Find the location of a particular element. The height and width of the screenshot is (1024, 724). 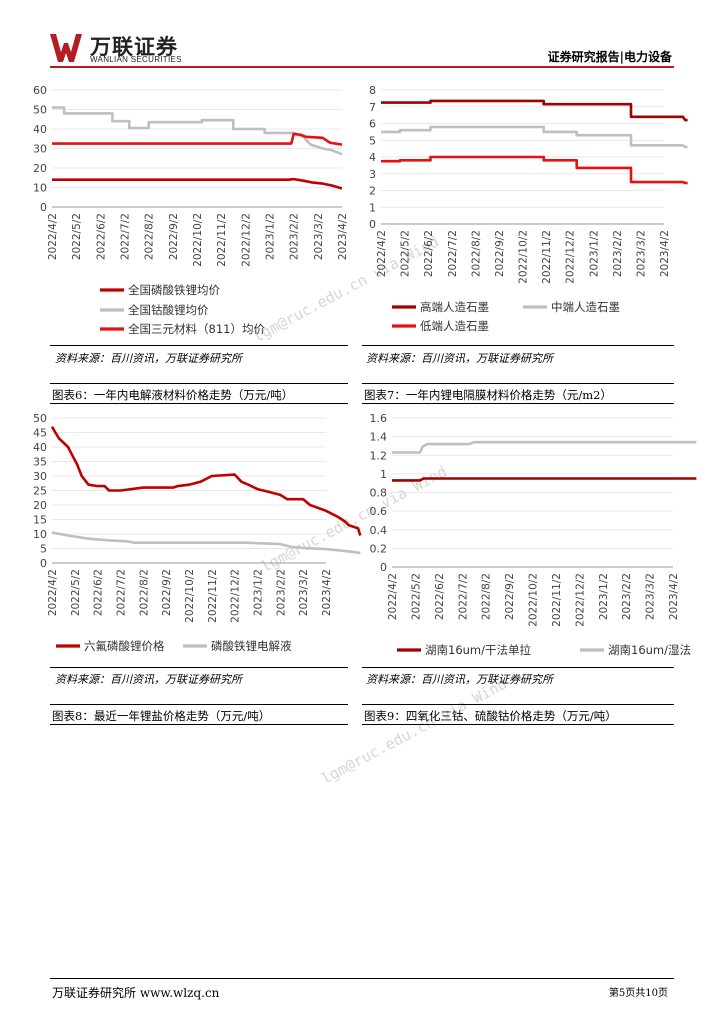

chart3-x-tick-label: 2023/3/2 is located at coordinates (651, 596).